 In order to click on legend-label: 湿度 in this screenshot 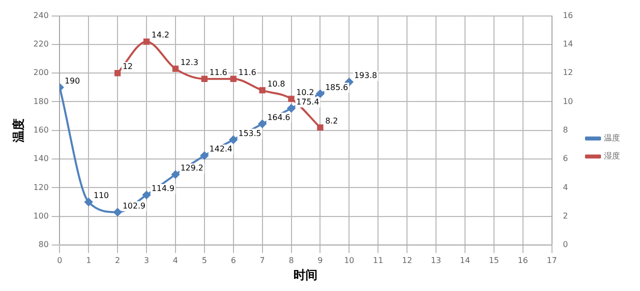, I will do `click(612, 156)`.